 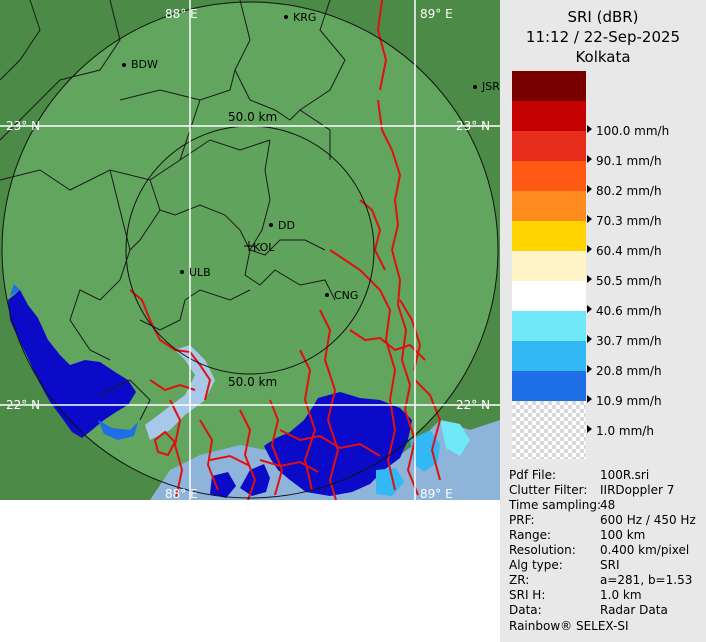 What do you see at coordinates (436, 14) in the screenshot?
I see `lon-label-top-2: 89° E` at bounding box center [436, 14].